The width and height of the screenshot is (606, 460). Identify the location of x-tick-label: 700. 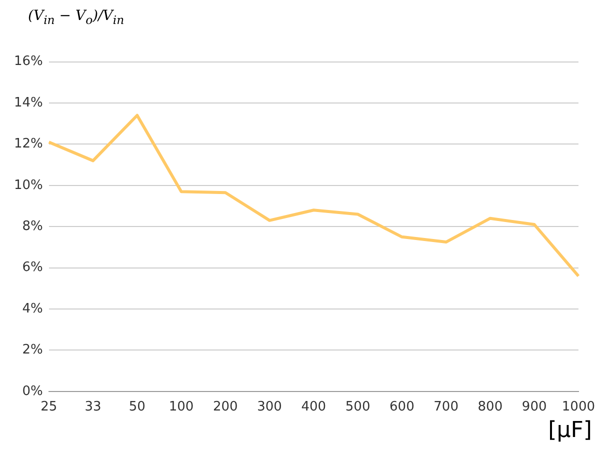
(446, 407).